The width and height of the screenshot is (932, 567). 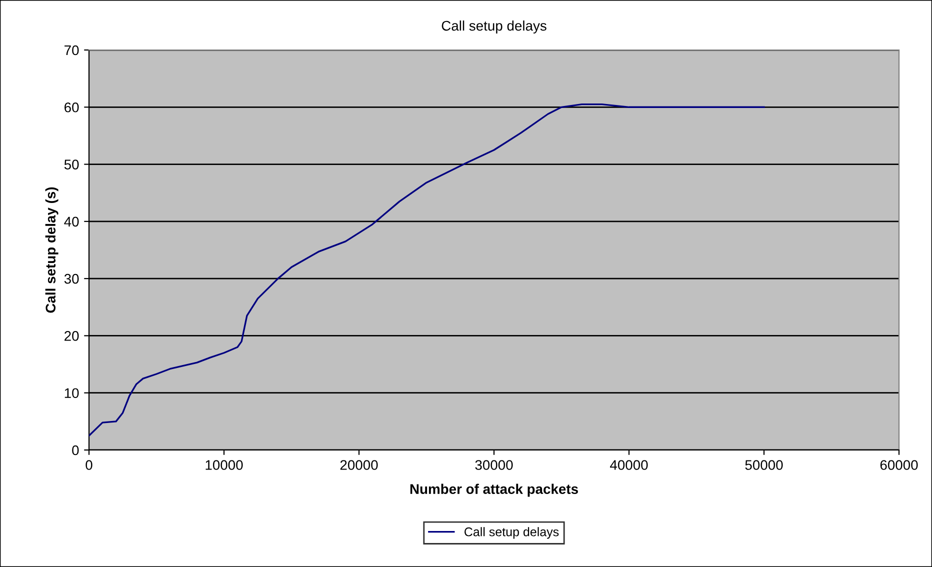 I want to click on y-tick-label: 20, so click(x=71, y=336).